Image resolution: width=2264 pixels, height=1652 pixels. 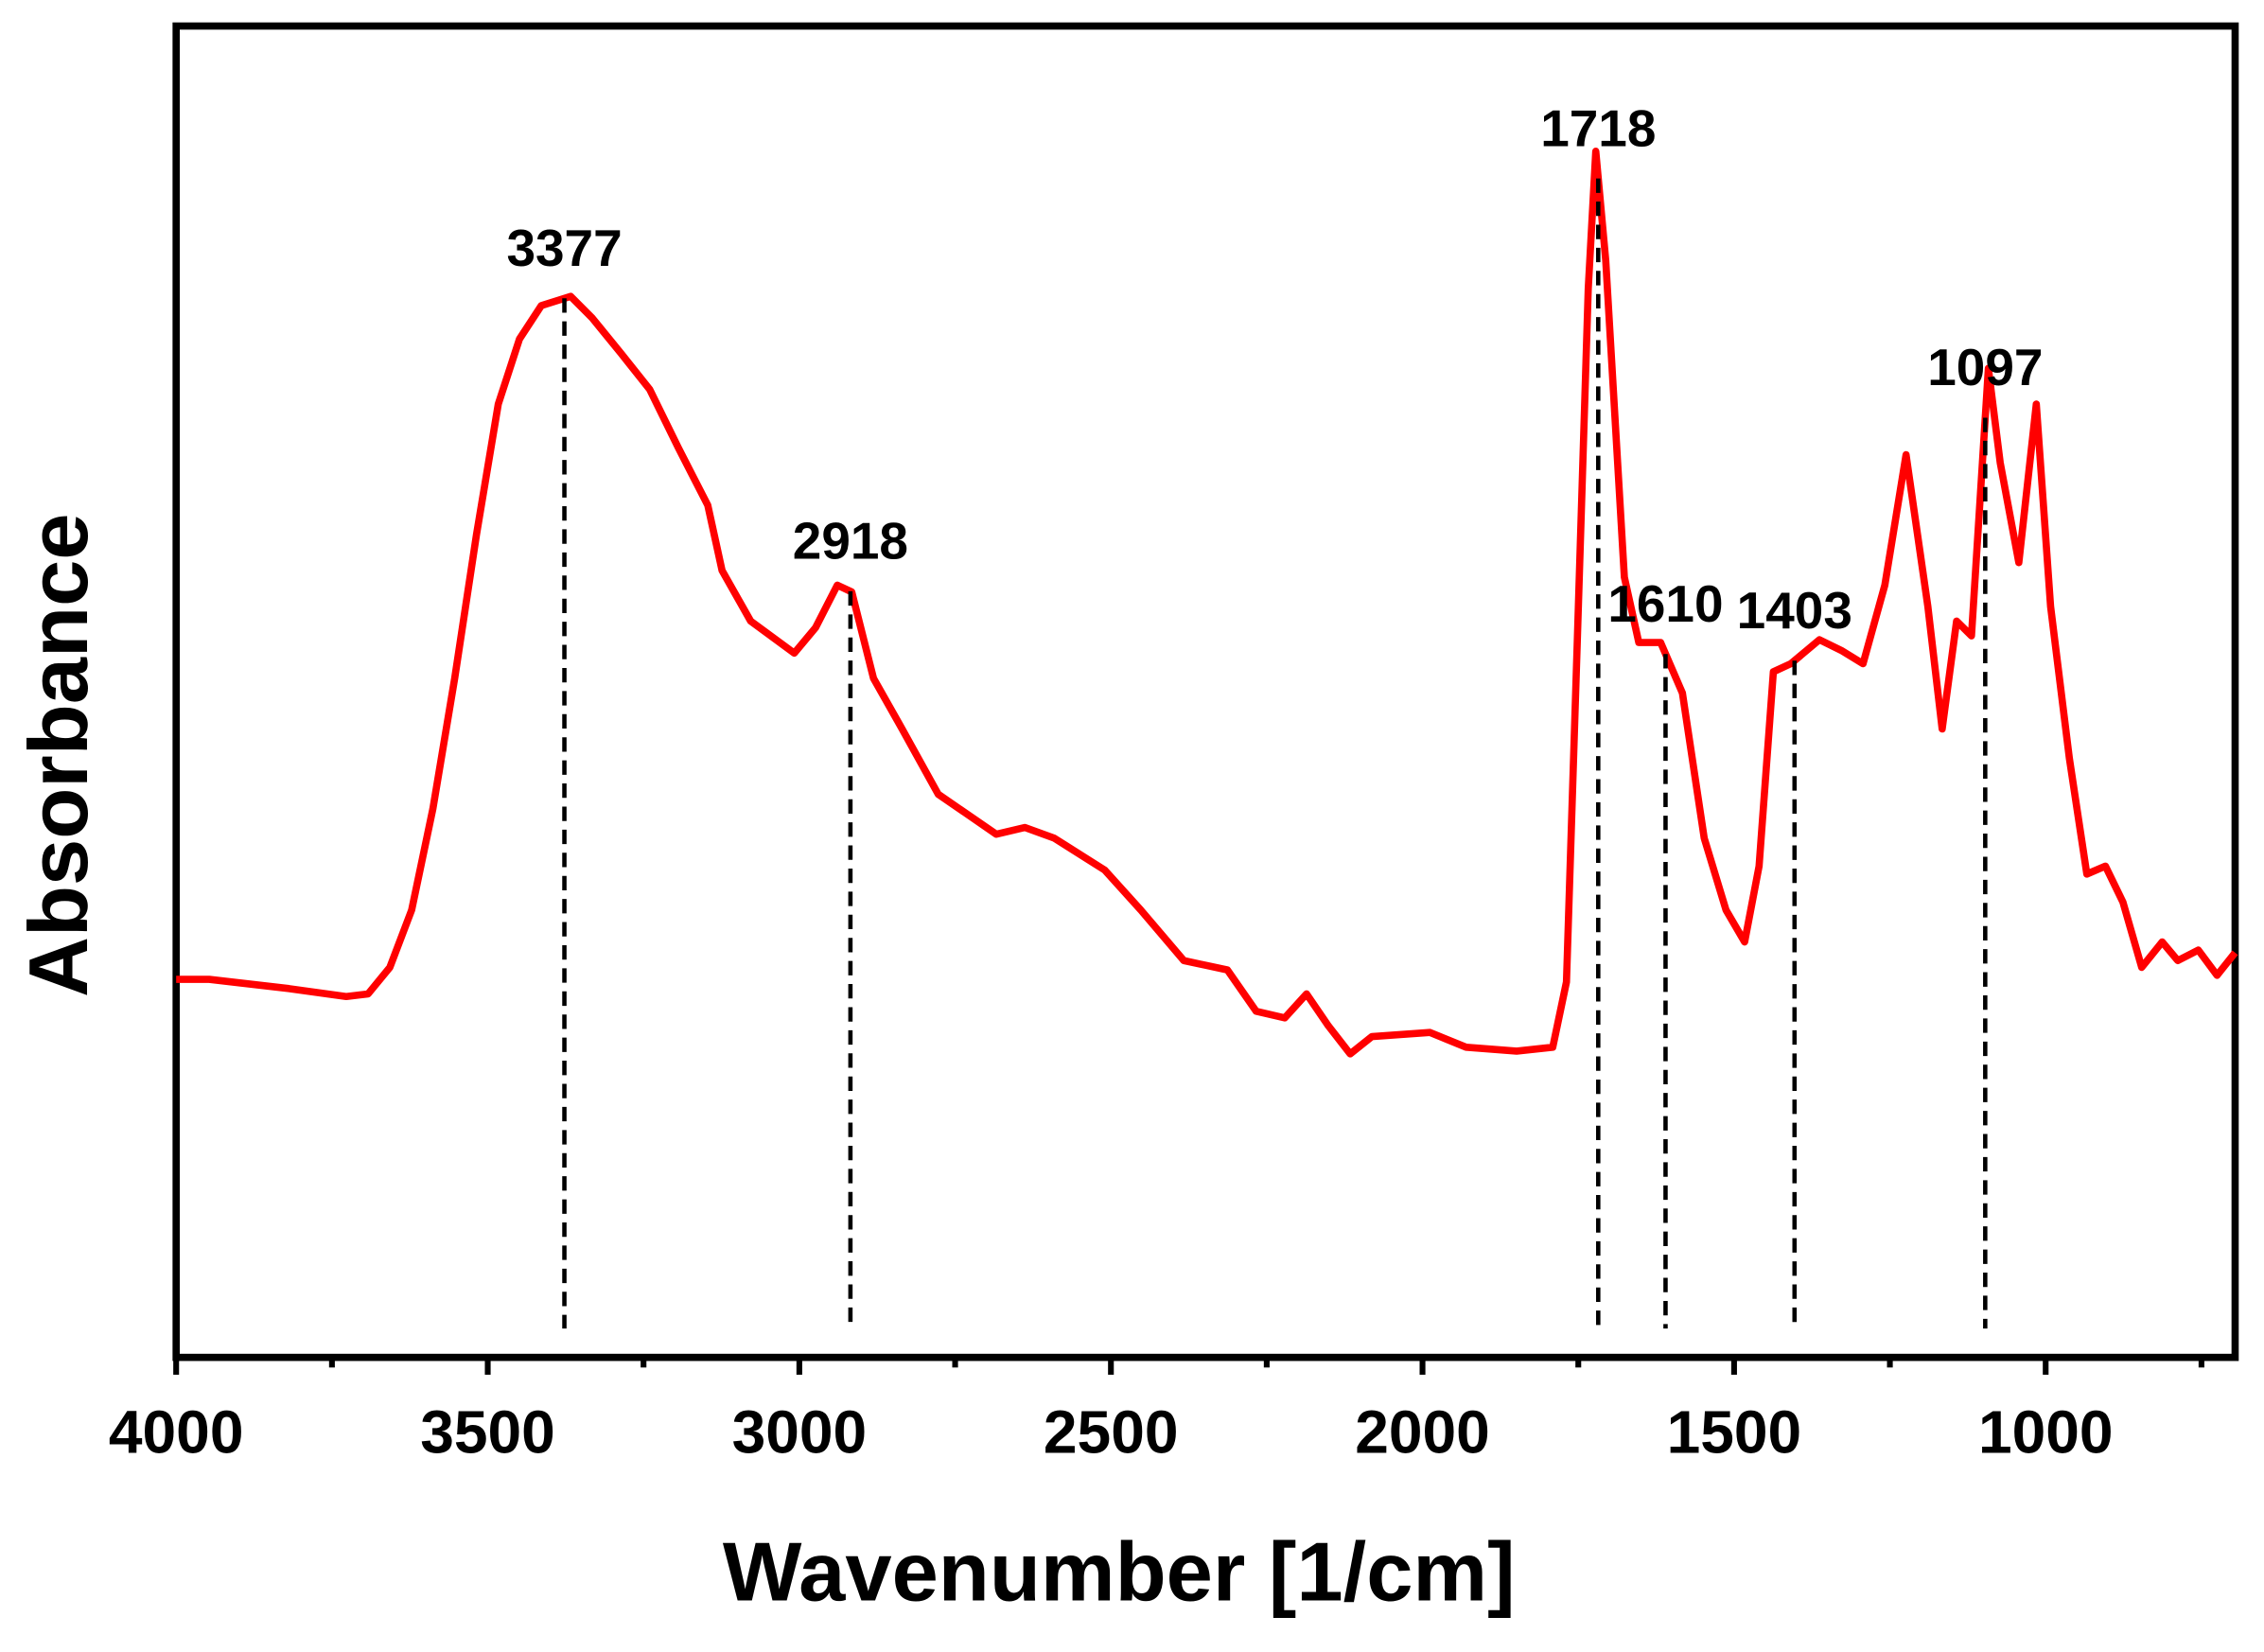 I want to click on peak-label: 1718, so click(x=1598, y=127).